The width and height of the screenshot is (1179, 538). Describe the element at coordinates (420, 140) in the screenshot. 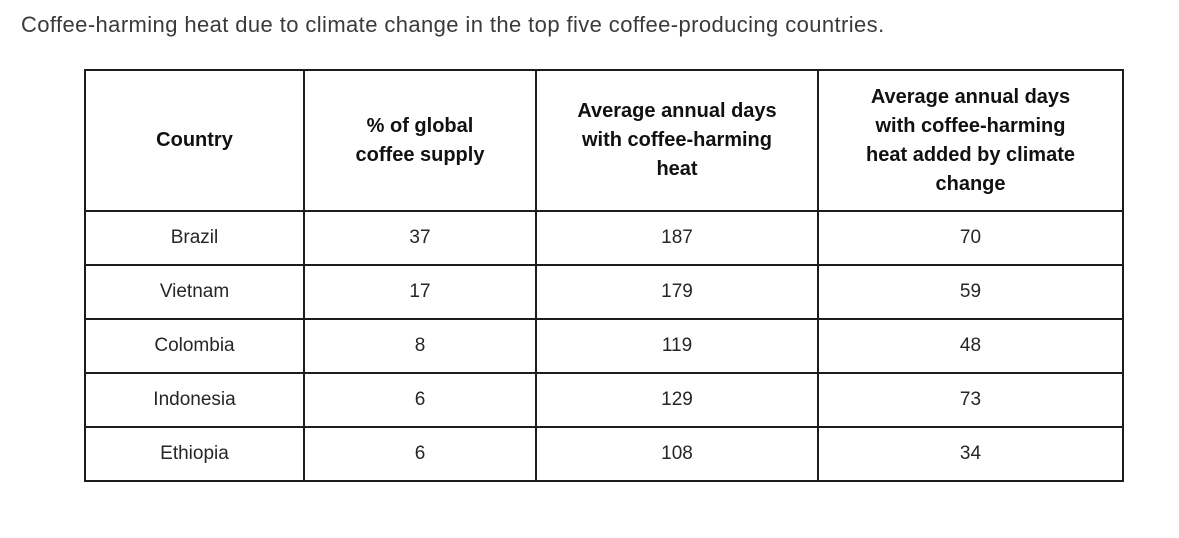

I see `column-header-global-supply: % of global coffee supply` at that location.